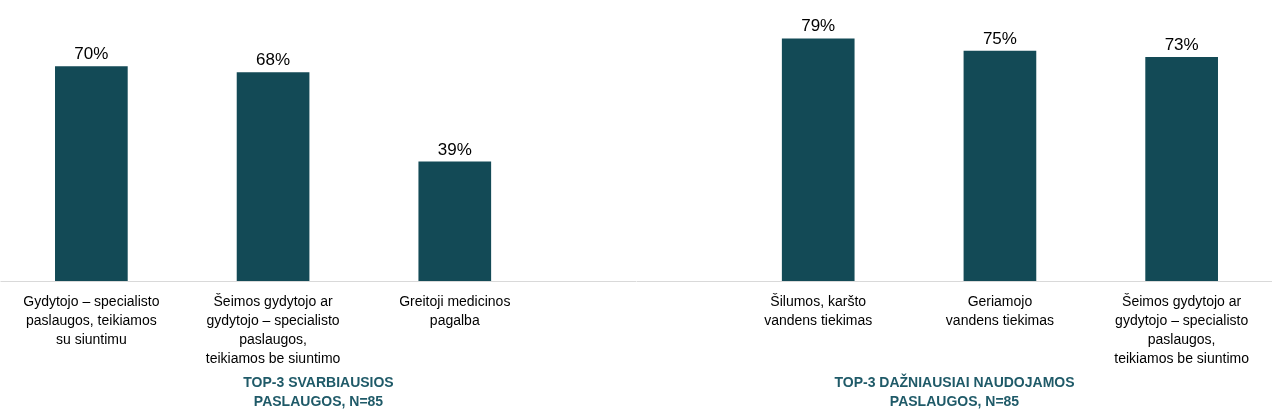 The image size is (1272, 412). What do you see at coordinates (818, 26) in the screenshot?
I see `data-label: 79%` at bounding box center [818, 26].